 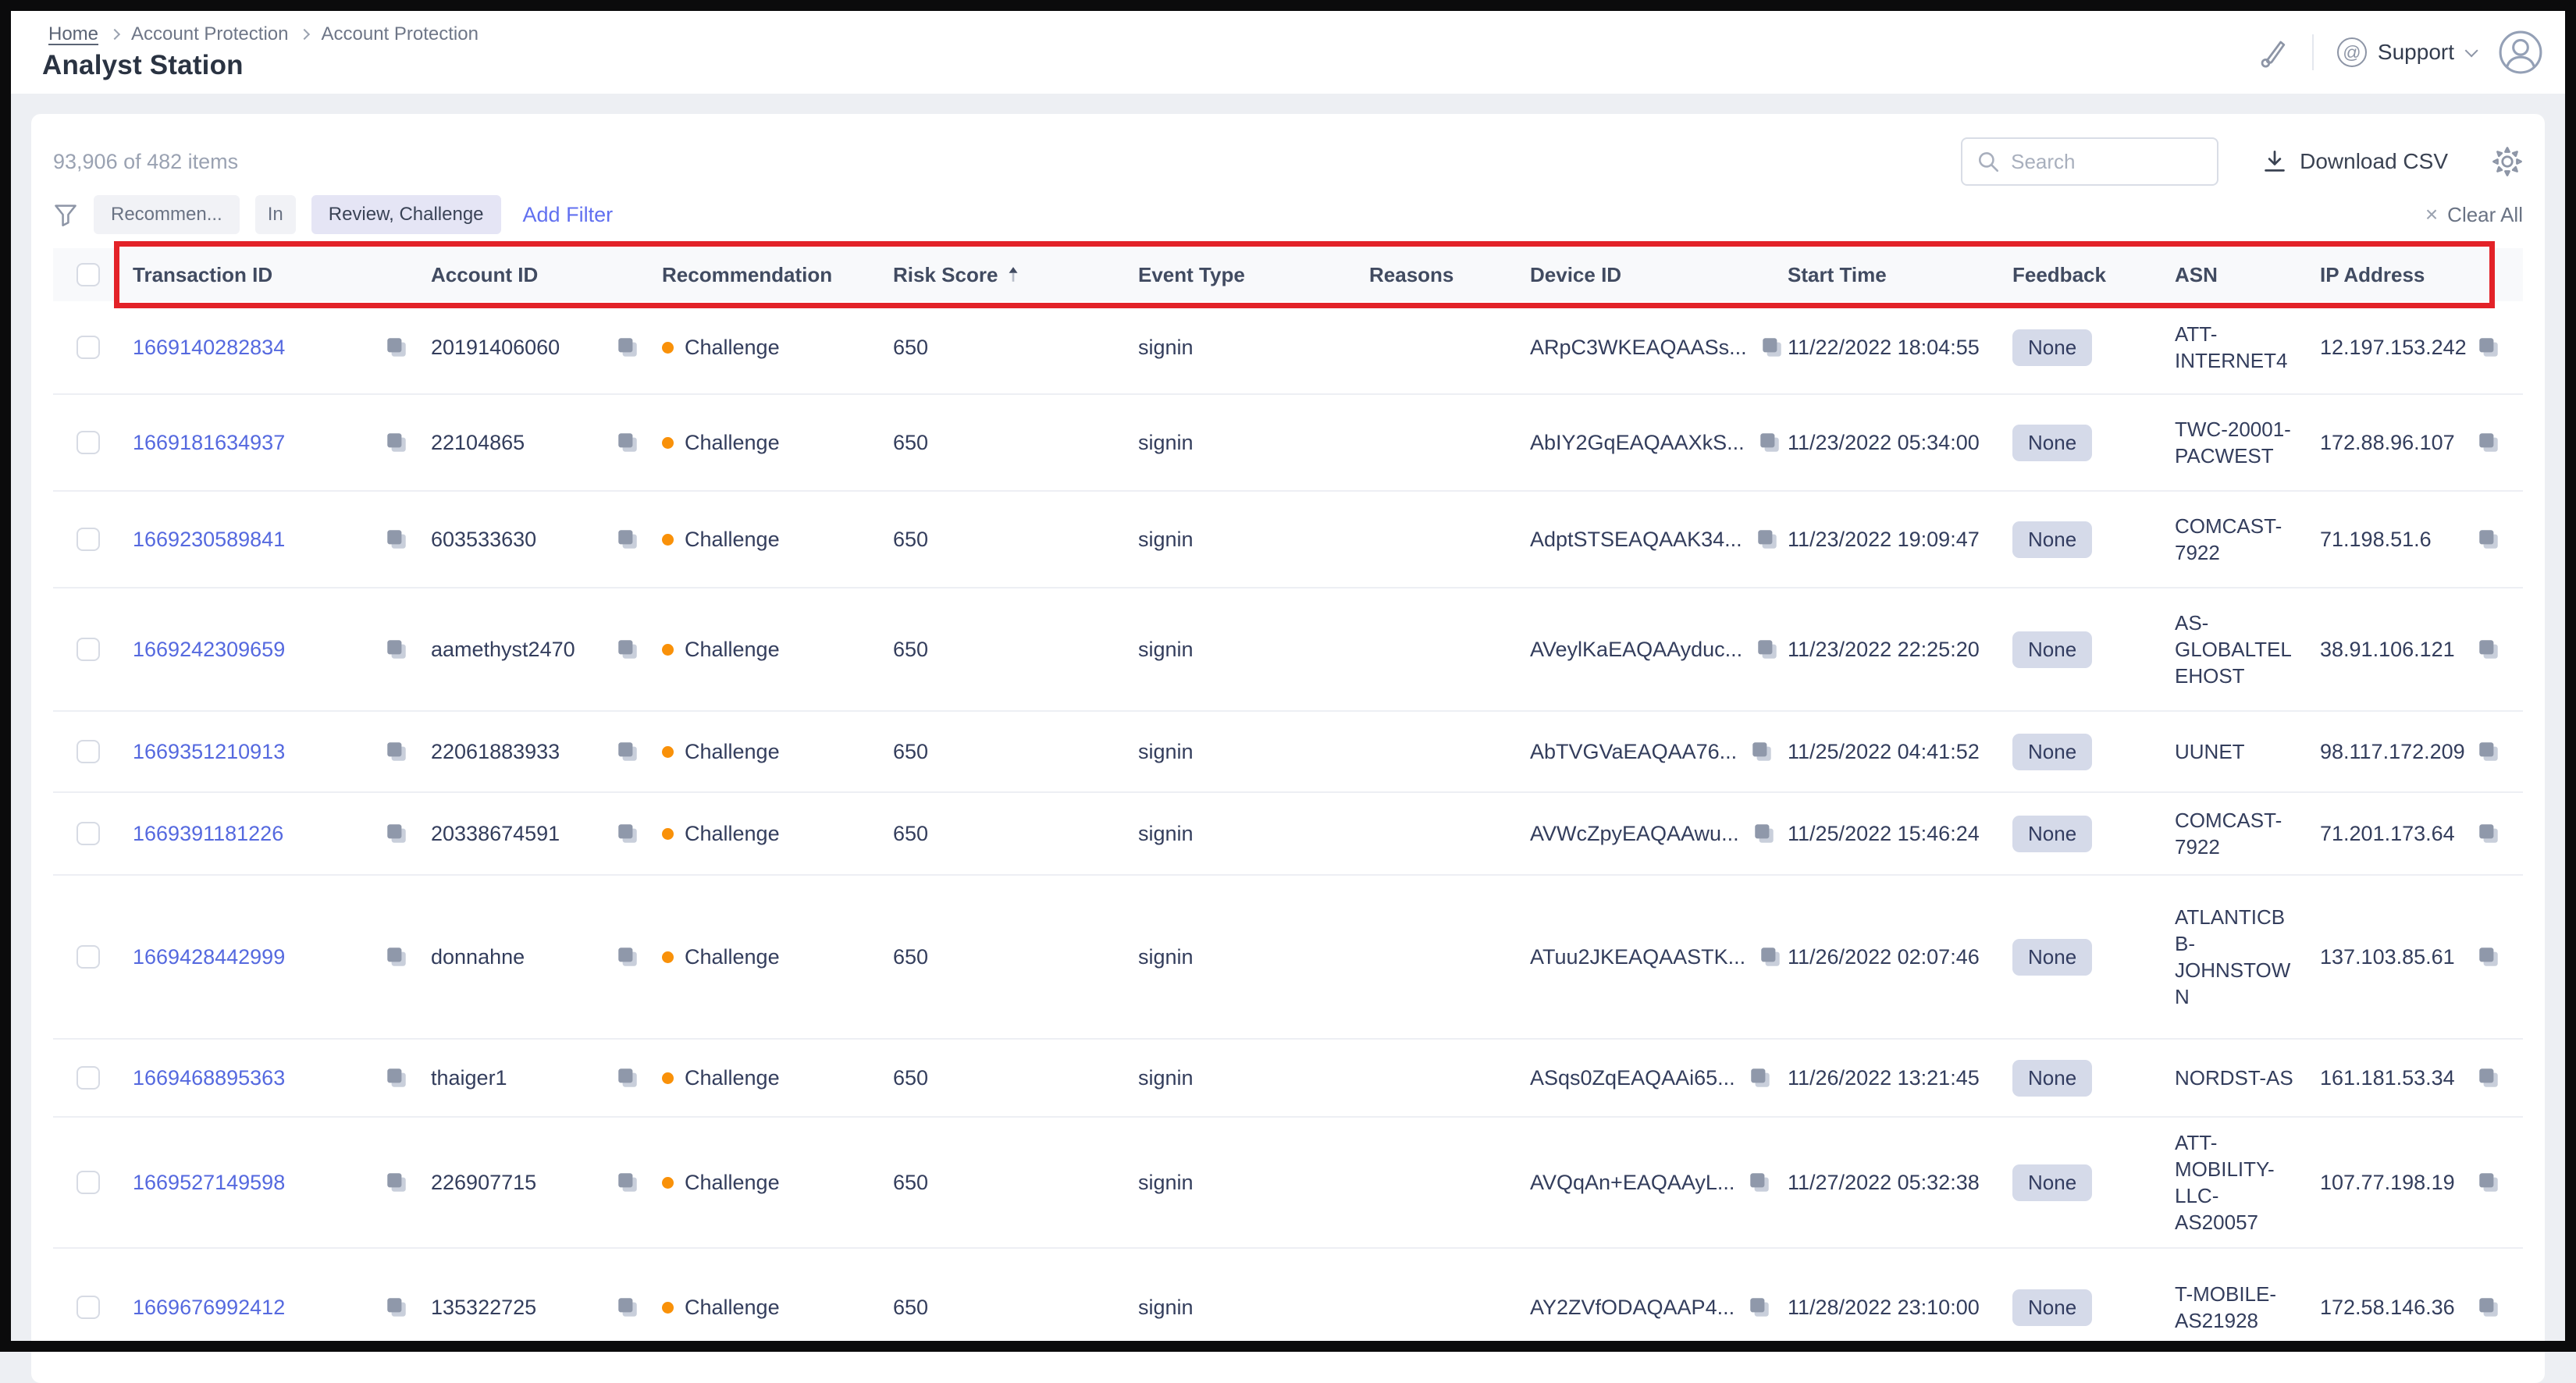 What do you see at coordinates (210, 33) in the screenshot?
I see `breadcrumb-item: Account Protection` at bounding box center [210, 33].